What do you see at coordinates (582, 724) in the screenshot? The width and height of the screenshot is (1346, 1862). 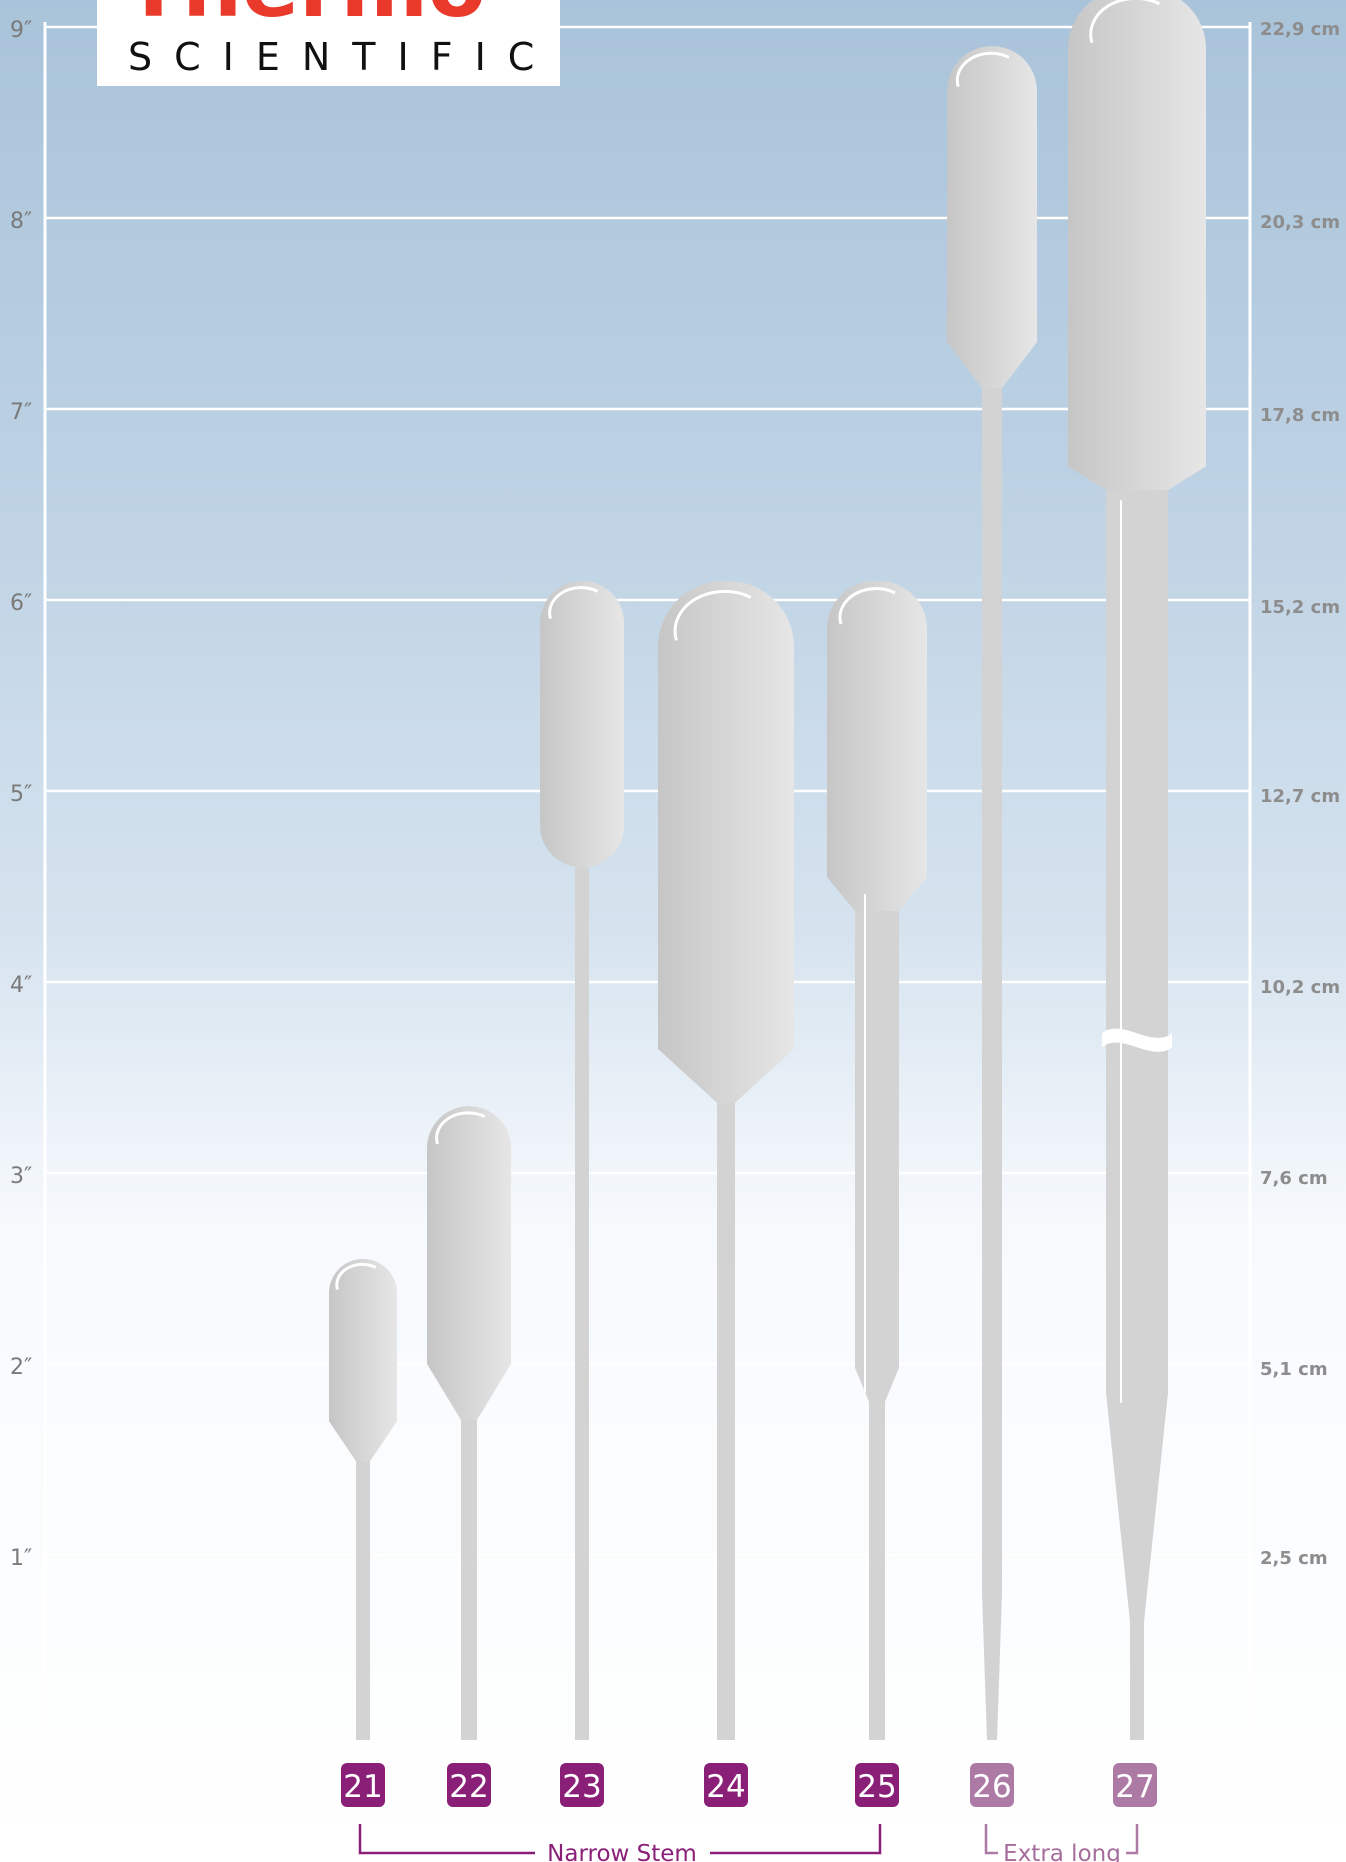 I see `pipette-23-bulb` at bounding box center [582, 724].